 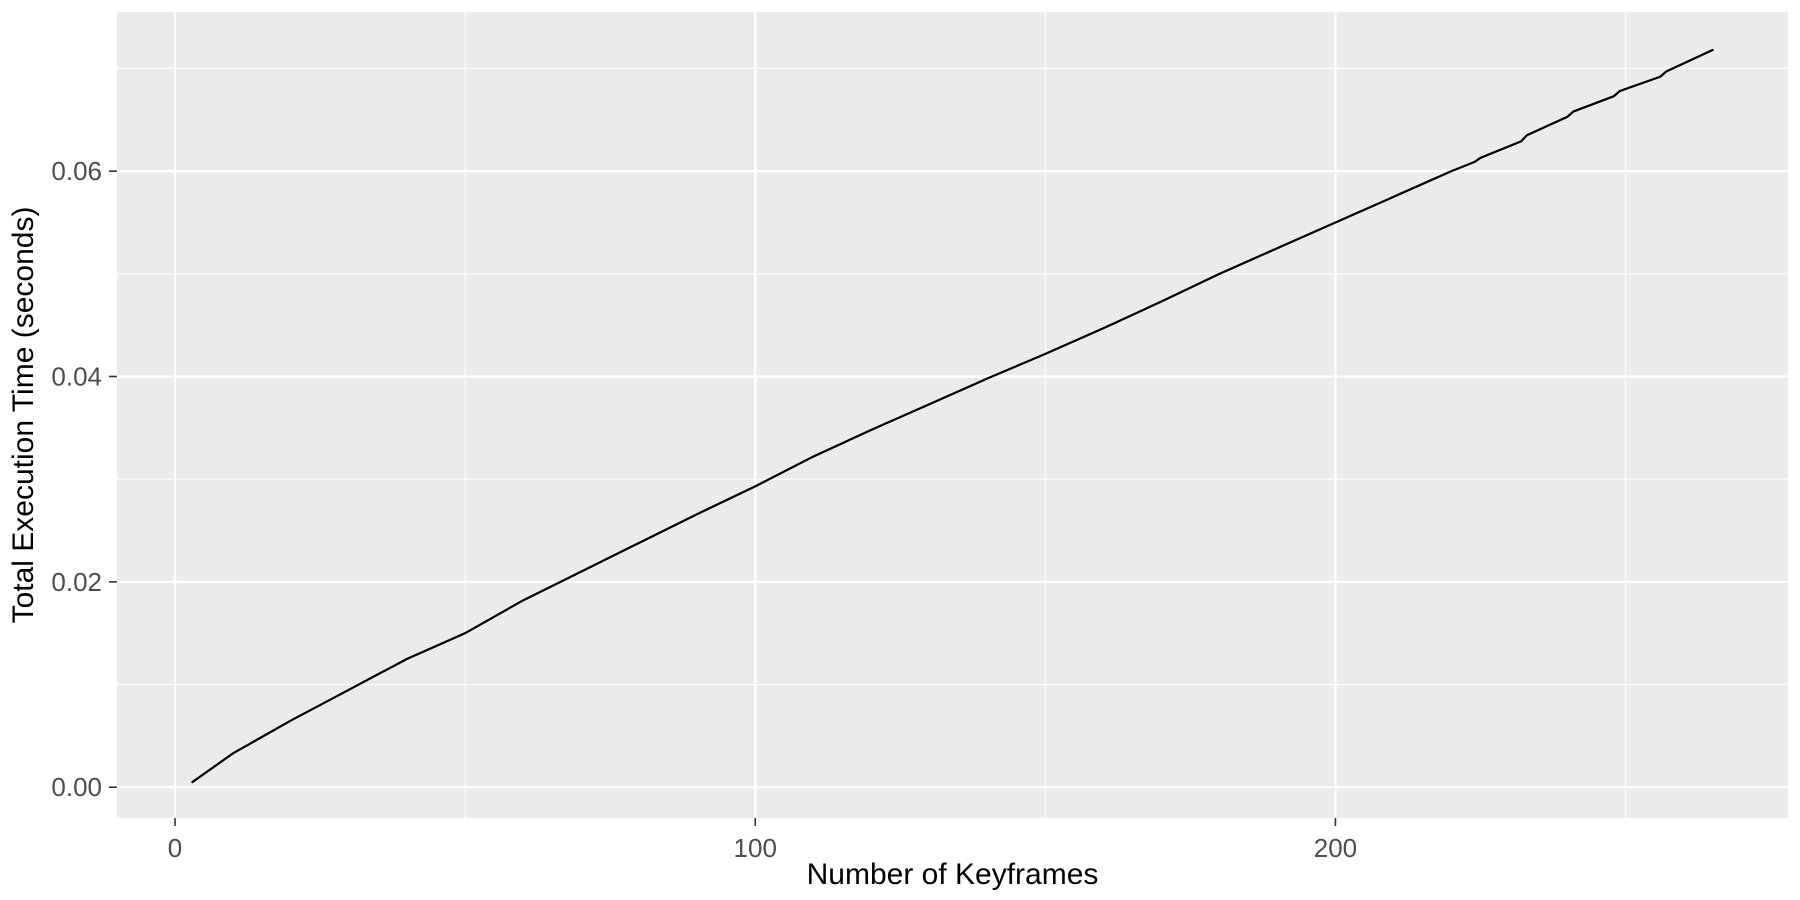 I want to click on x-tick-label: 200, so click(x=1335, y=848).